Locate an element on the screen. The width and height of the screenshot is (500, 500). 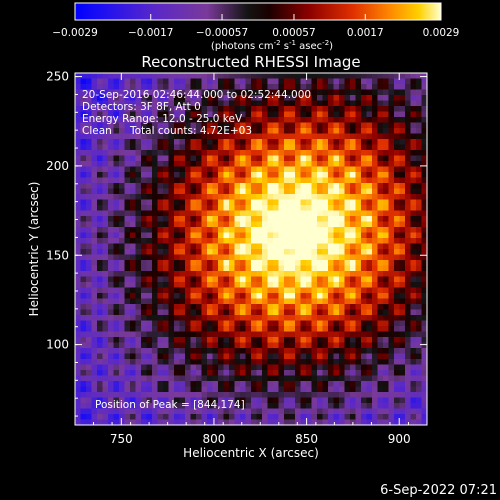
annotation-detectors: Detectors: 3F 8F, Att 0 is located at coordinates (141, 107).